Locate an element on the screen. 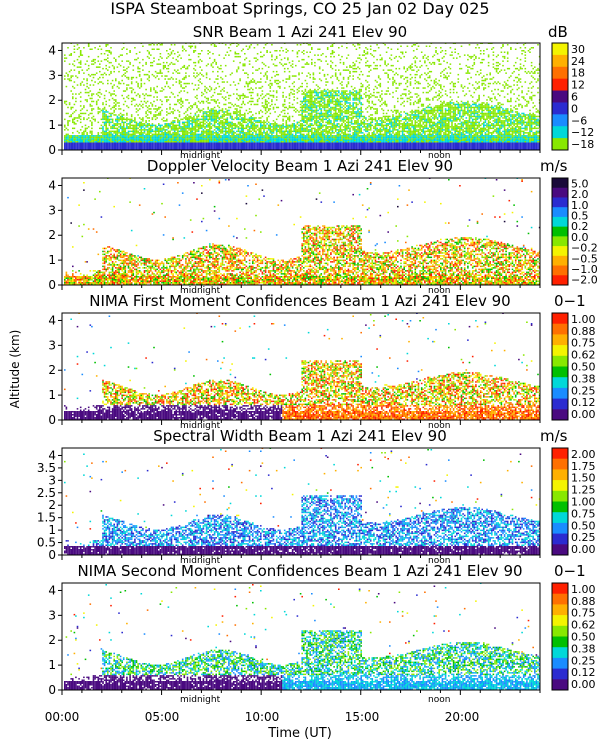 This screenshot has width=600, height=750. noon-marker-label-2: noon is located at coordinates (439, 291).